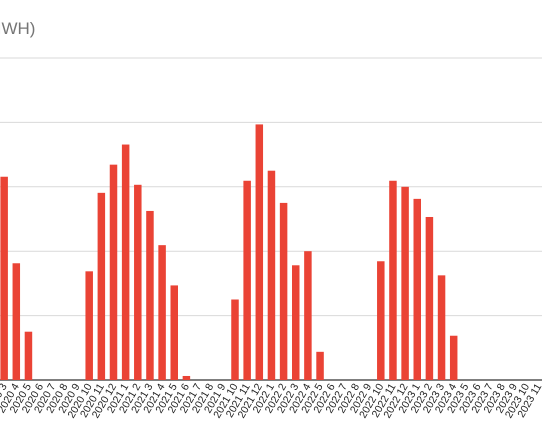  I want to click on chart-title: on (MWH), so click(18, 28).